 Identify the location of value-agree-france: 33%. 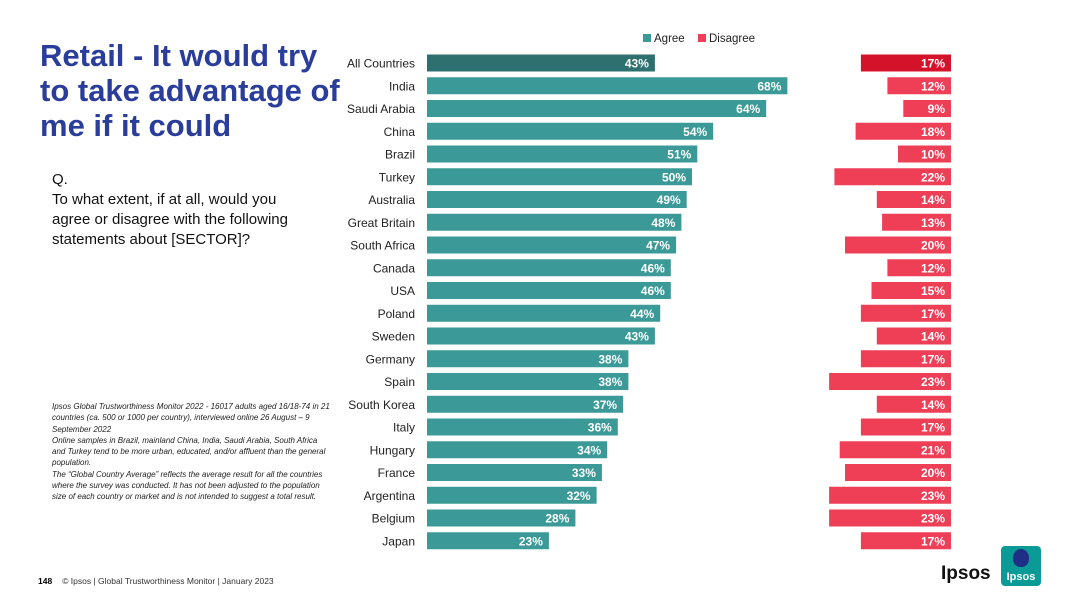
(584, 473).